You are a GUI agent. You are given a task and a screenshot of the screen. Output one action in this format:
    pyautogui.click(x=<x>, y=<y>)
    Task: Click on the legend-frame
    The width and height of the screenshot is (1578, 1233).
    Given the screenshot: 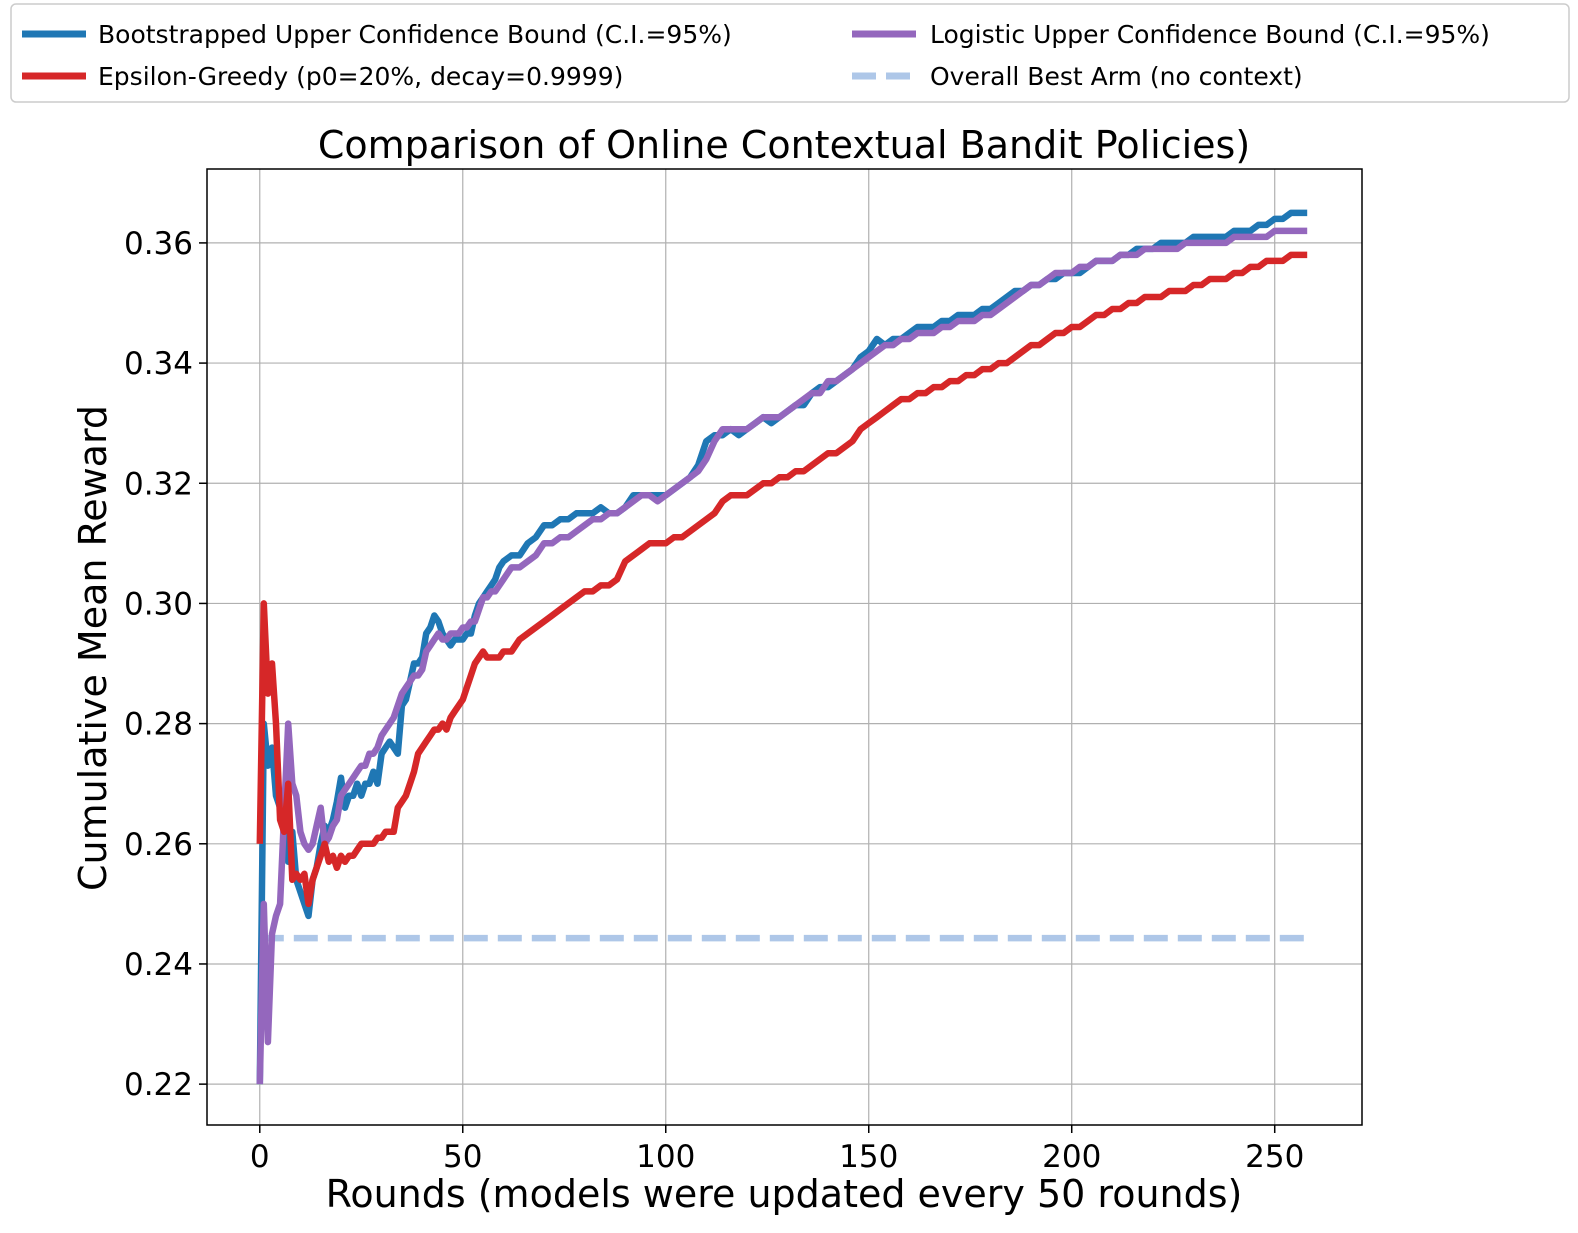 What is the action you would take?
    pyautogui.click(x=790, y=53)
    